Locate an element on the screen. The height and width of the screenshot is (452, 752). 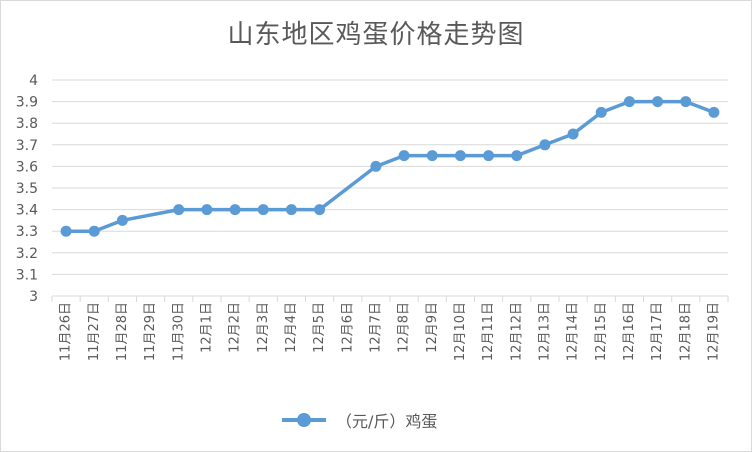
y-tick-label: 3.8 is located at coordinates (27, 124).